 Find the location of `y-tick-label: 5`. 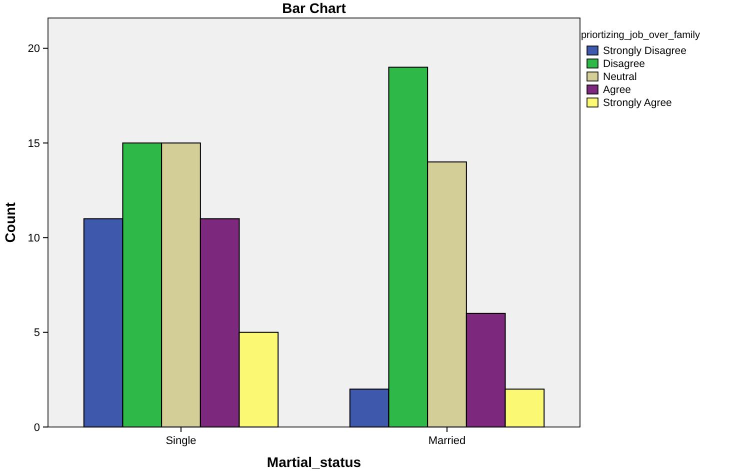

y-tick-label: 5 is located at coordinates (37, 333).